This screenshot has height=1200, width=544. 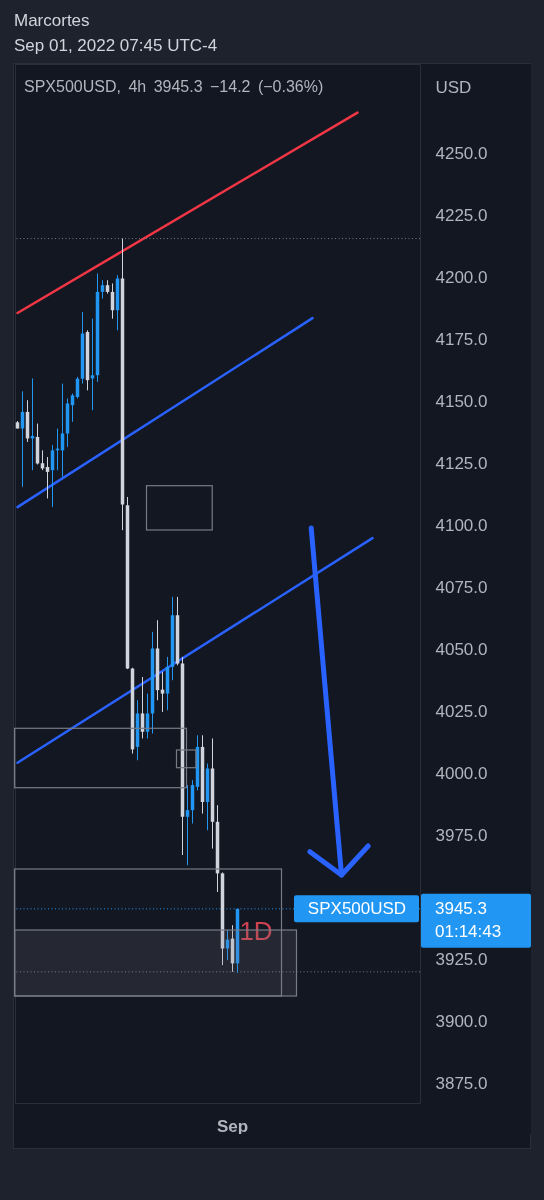 What do you see at coordinates (461, 649) in the screenshot?
I see `y-tick-label: 4050.0` at bounding box center [461, 649].